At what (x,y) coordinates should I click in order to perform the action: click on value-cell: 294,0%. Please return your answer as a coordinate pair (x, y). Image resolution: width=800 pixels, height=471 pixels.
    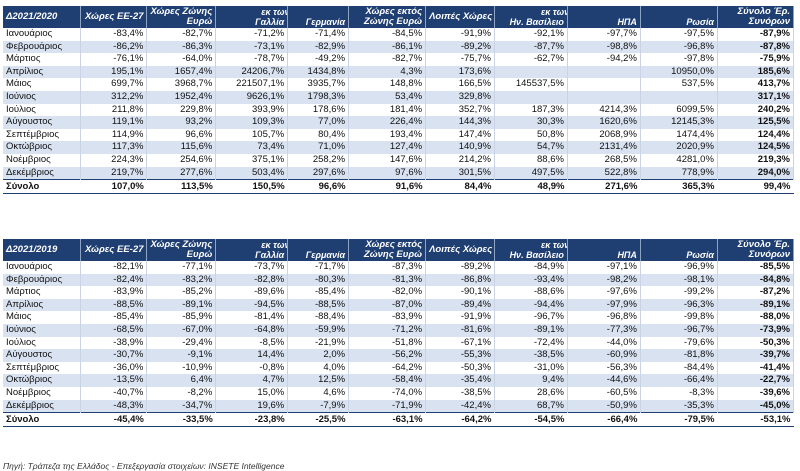
    Looking at the image, I should click on (756, 173).